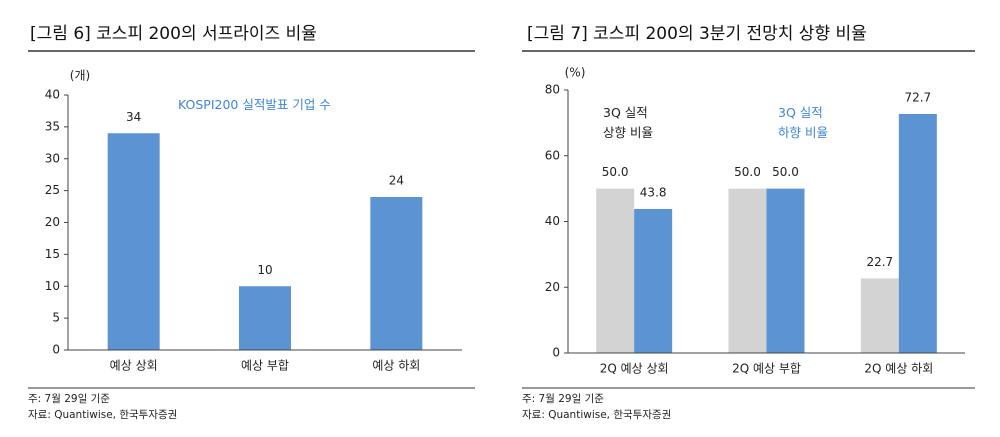 This screenshot has width=1000, height=437. I want to click on x-tick-label: 2Q 예상 하회, so click(898, 369).